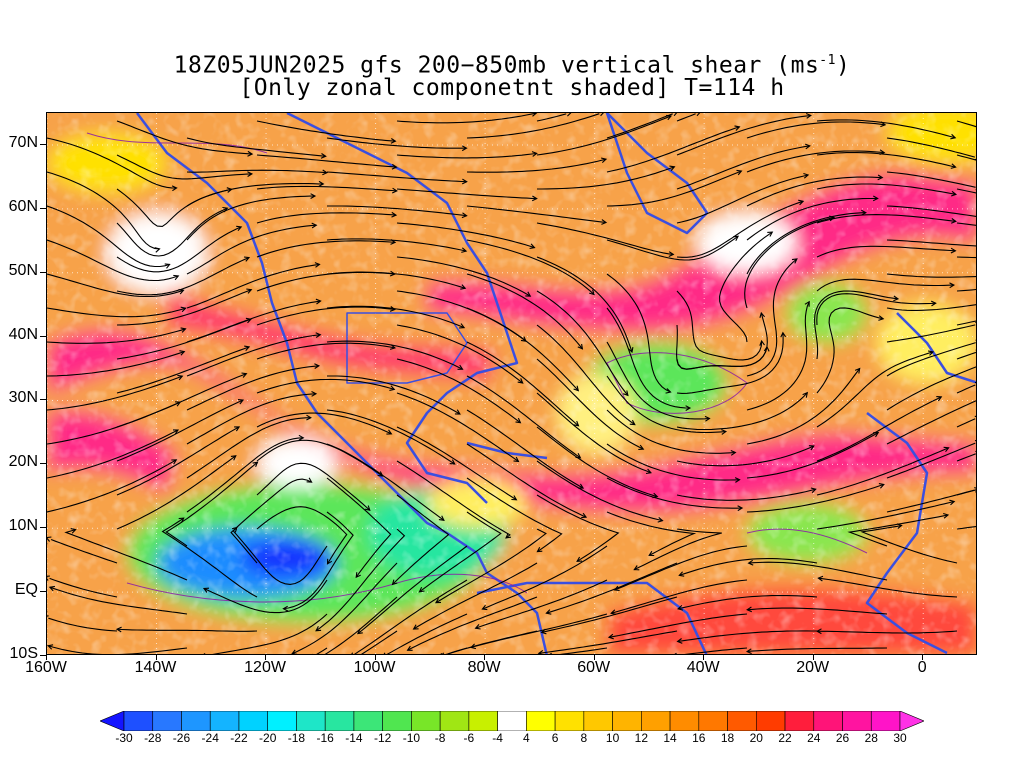 The height and width of the screenshot is (768, 1024). I want to click on lat-label: 20N, so click(23, 462).